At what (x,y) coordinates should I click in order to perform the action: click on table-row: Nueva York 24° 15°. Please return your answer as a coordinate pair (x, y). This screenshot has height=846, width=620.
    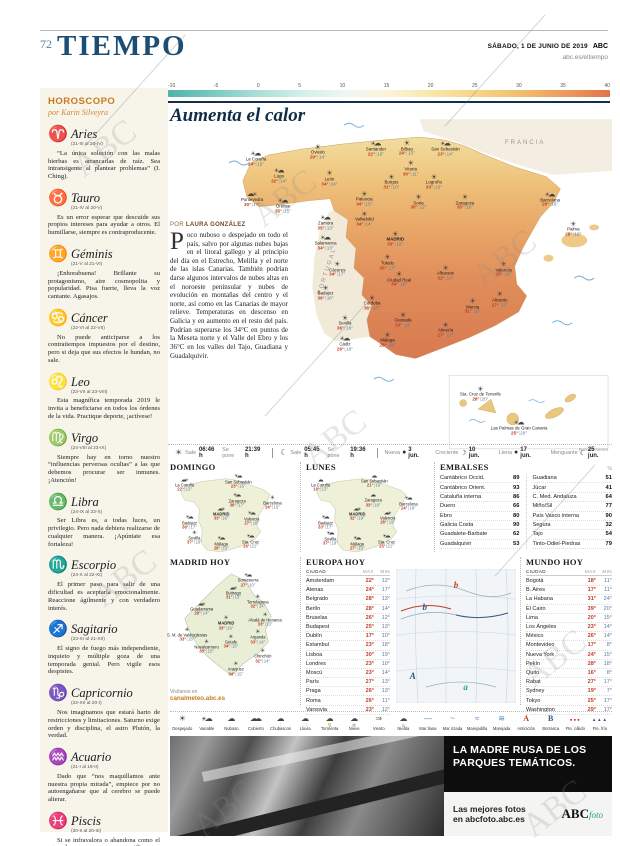
    Looking at the image, I should click on (569, 655).